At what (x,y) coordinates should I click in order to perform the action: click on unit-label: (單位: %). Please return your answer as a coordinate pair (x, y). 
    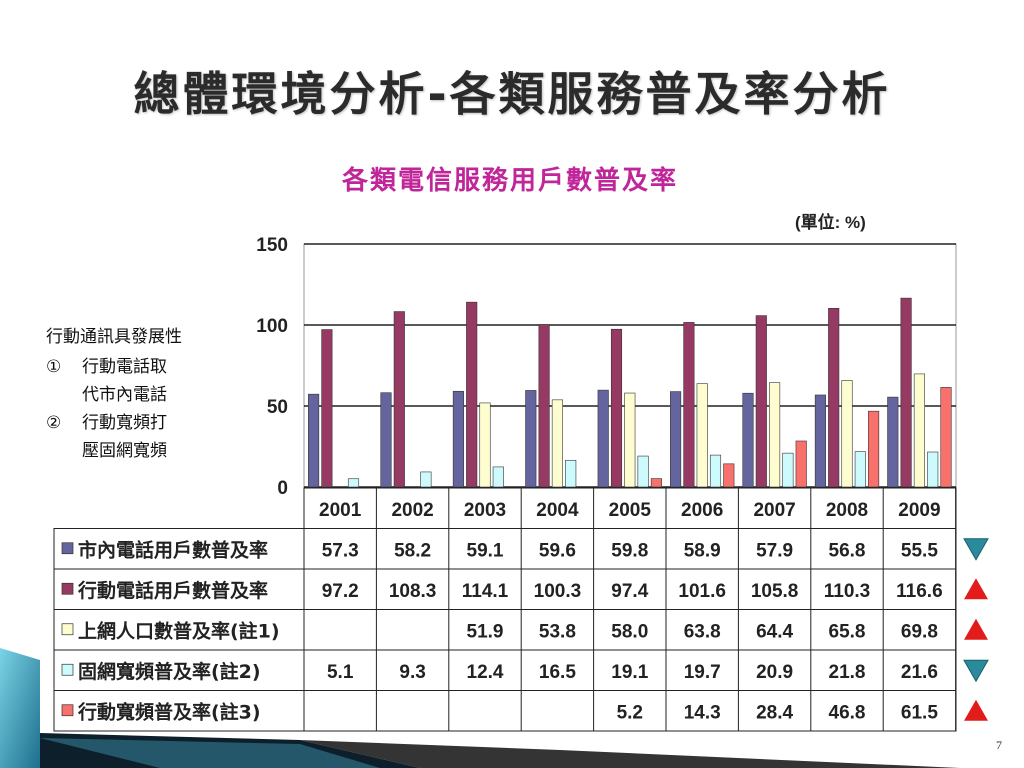
    Looking at the image, I should click on (830, 222).